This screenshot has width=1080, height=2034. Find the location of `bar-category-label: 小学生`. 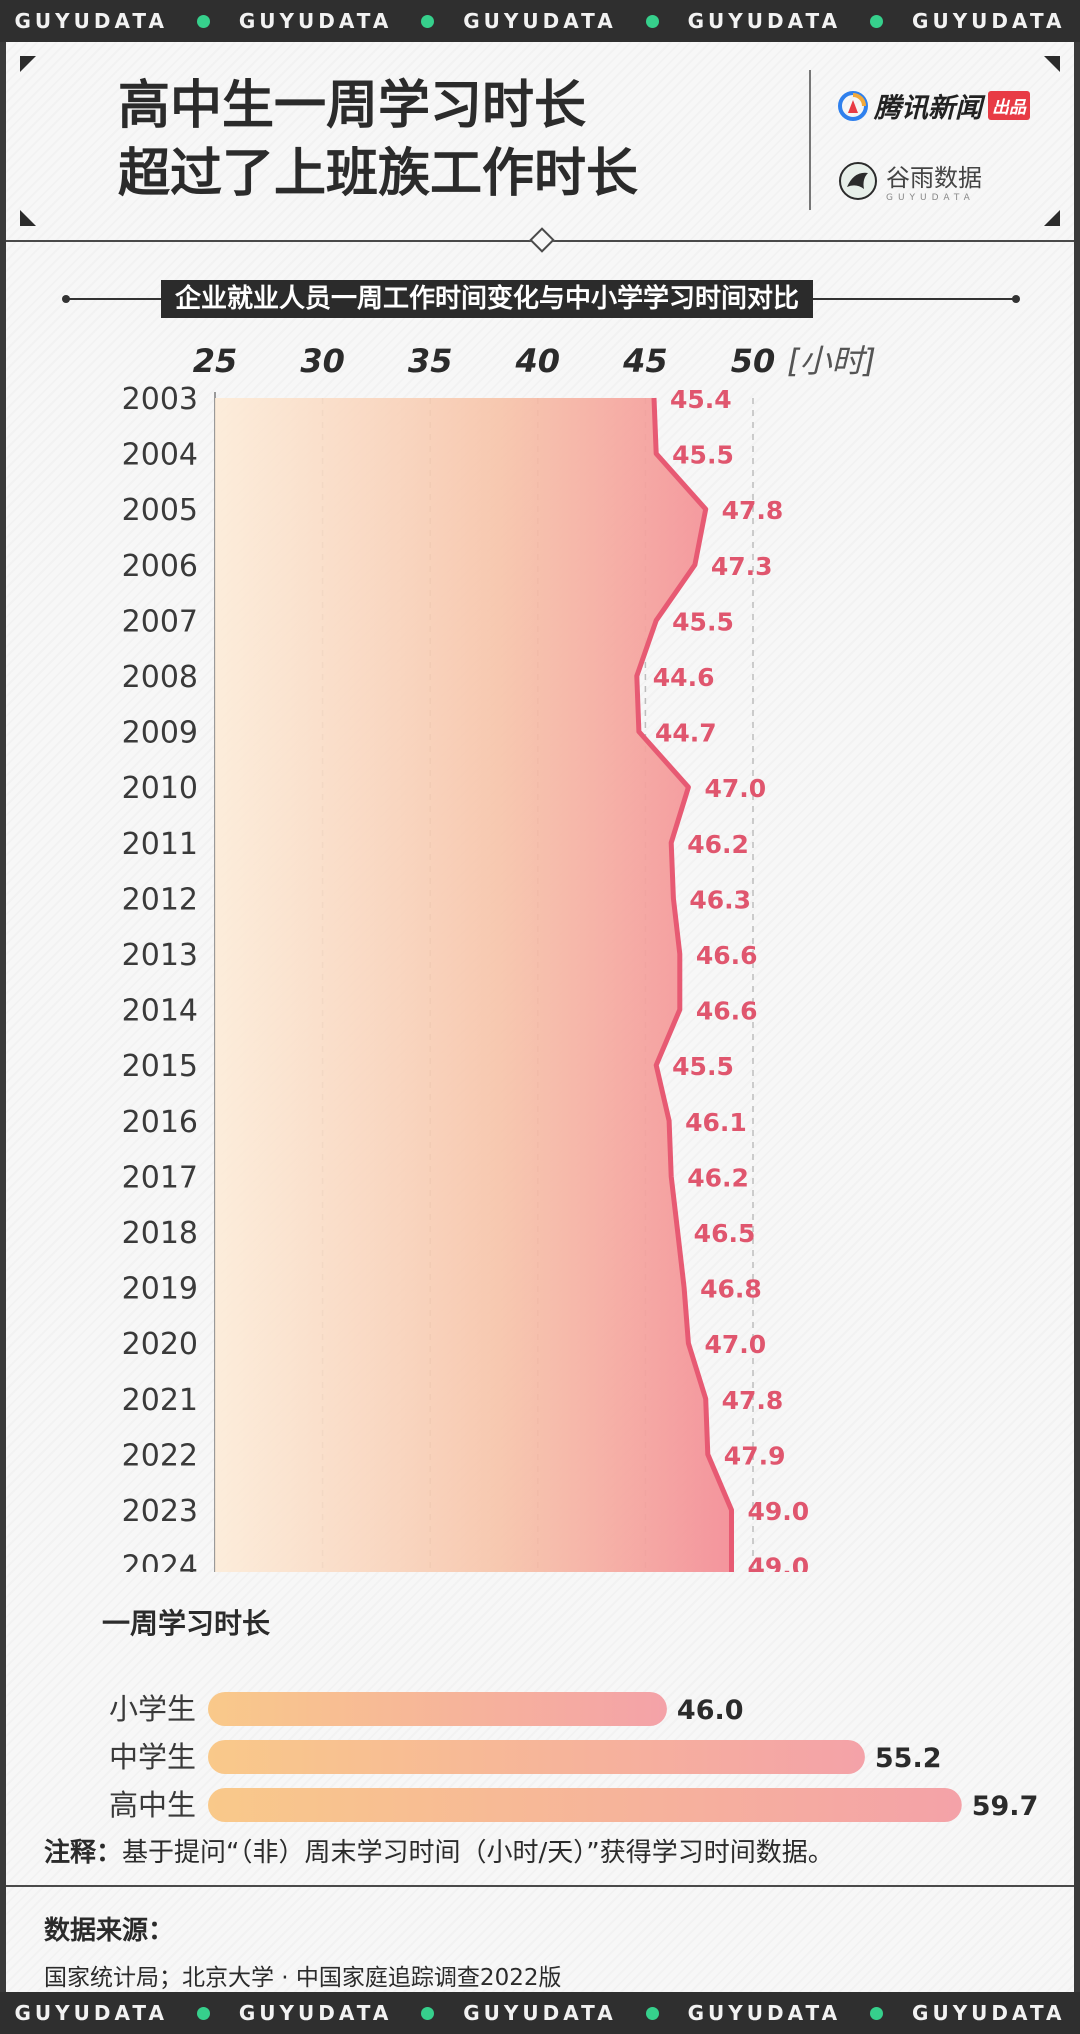

bar-category-label: 小学生 is located at coordinates (152, 1709).